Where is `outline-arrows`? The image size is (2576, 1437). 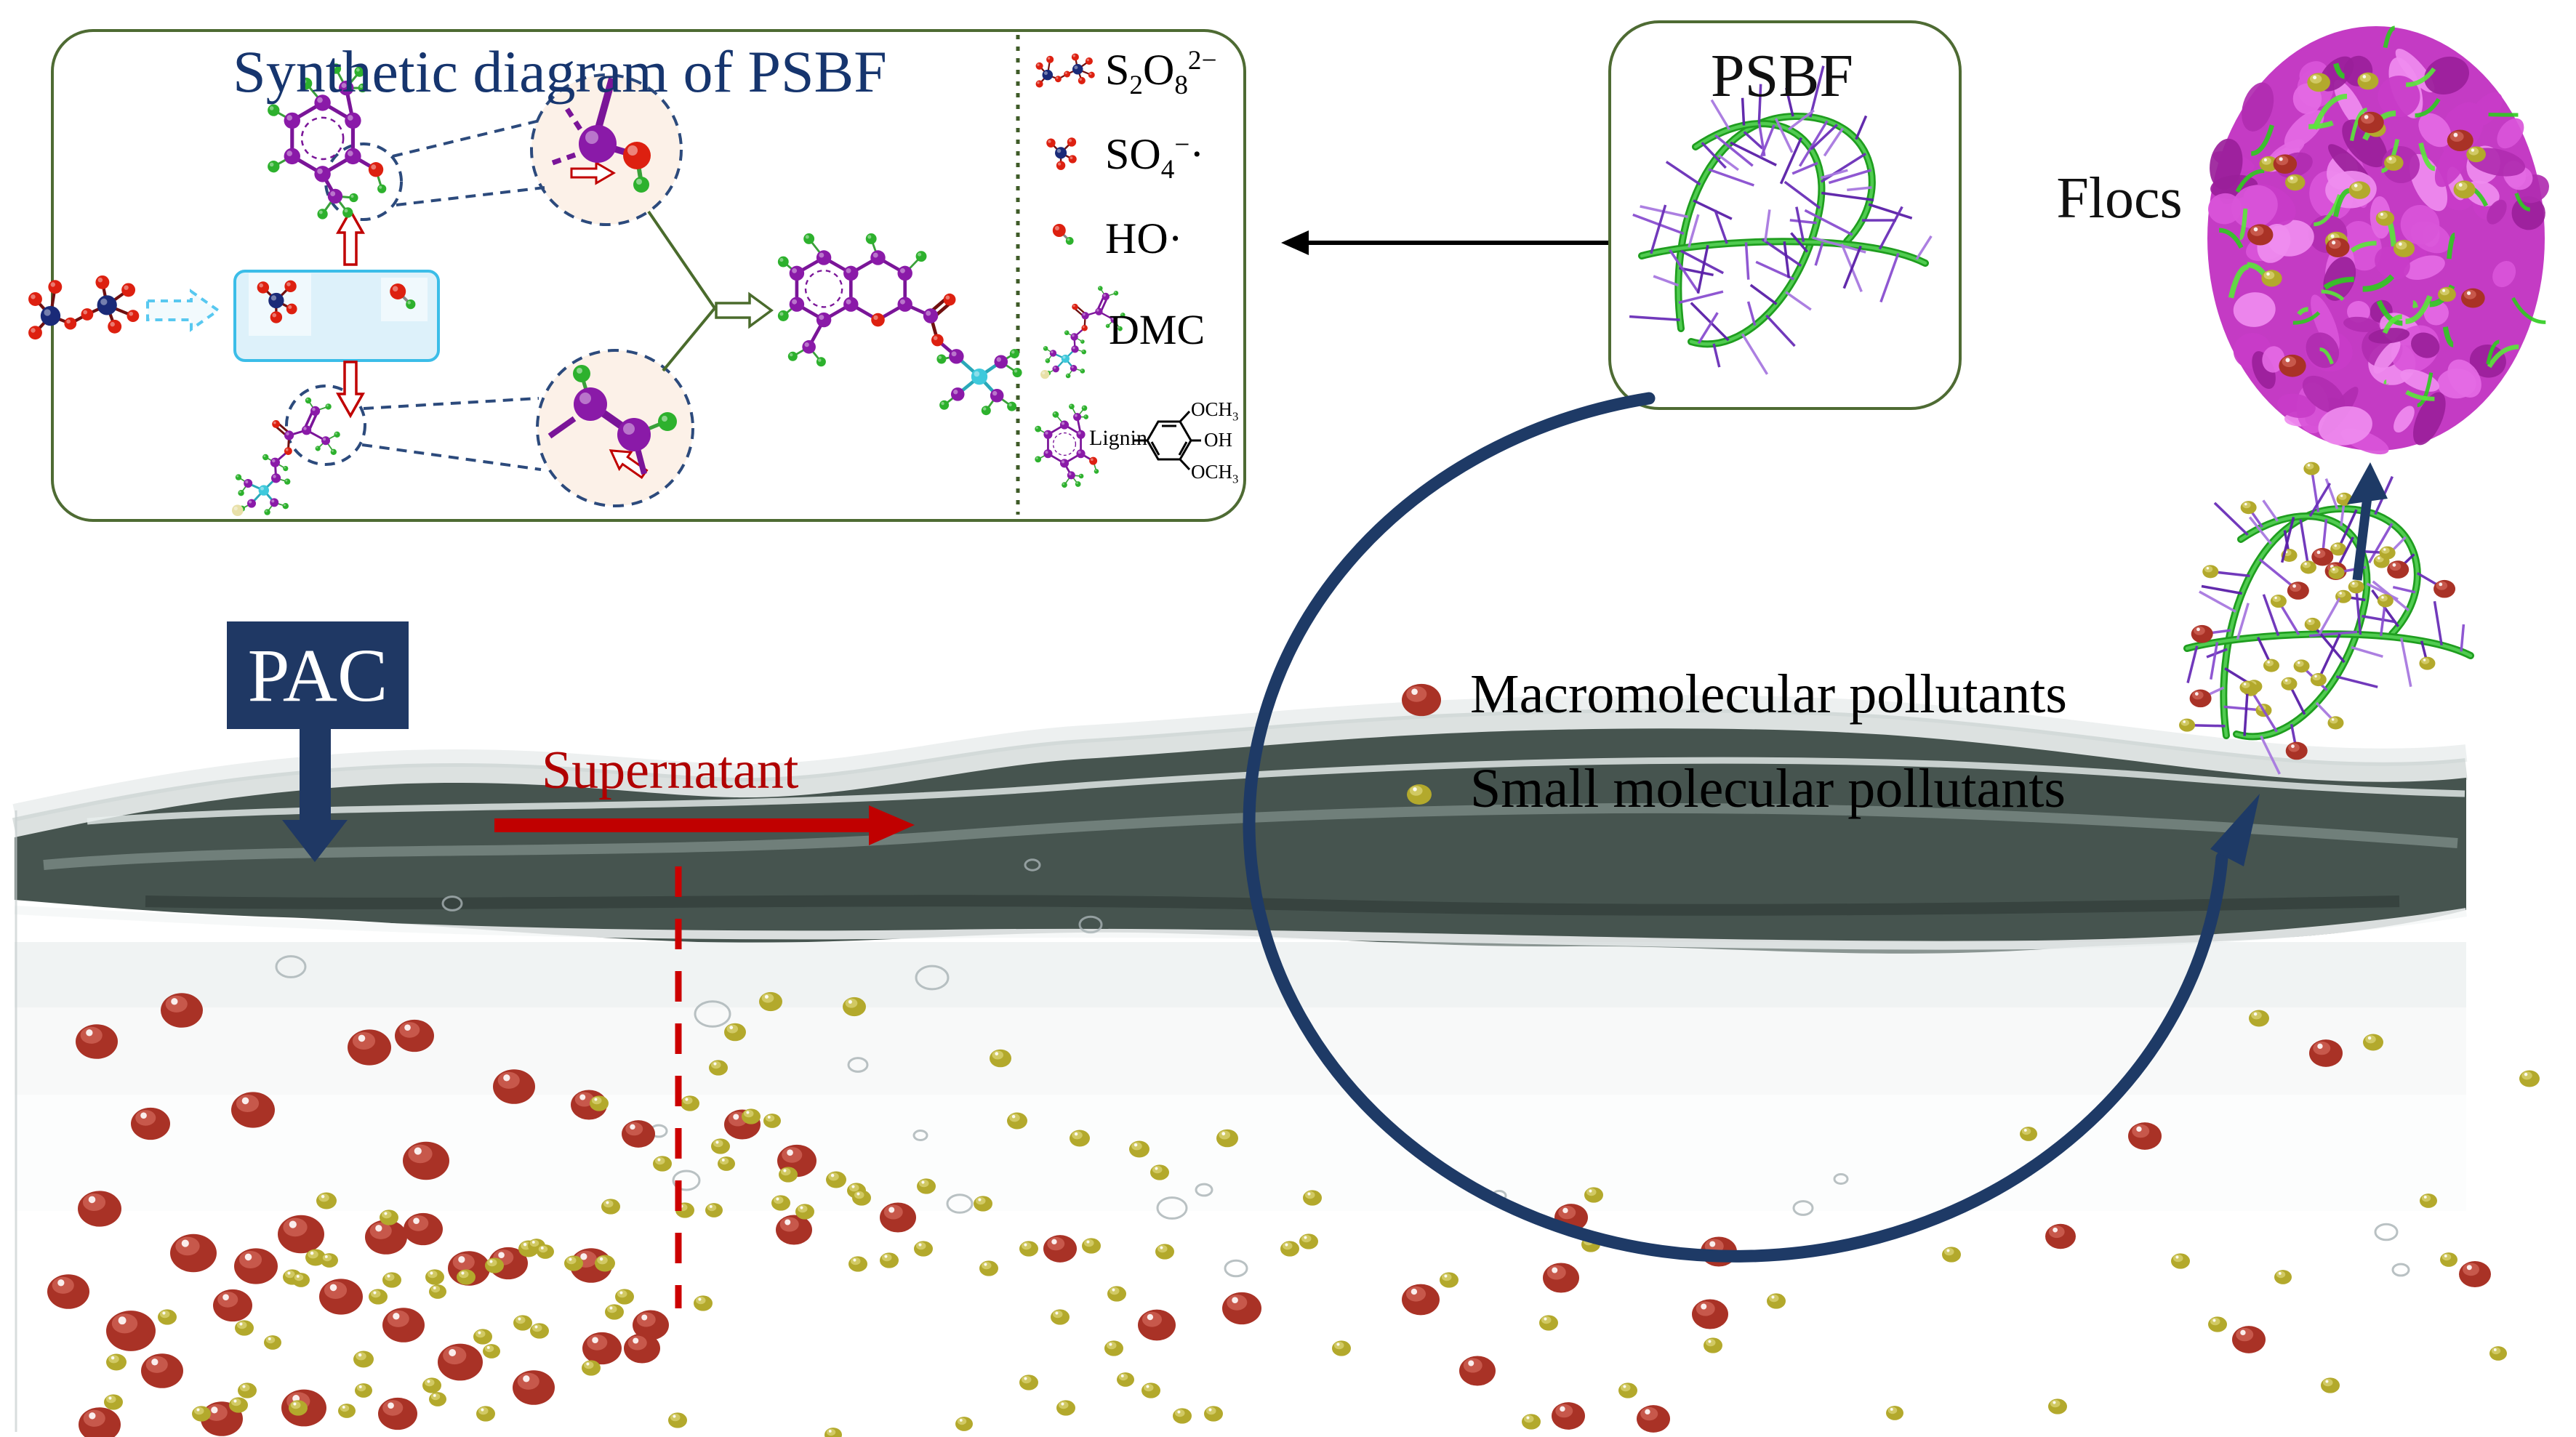 outline-arrows is located at coordinates (460, 320).